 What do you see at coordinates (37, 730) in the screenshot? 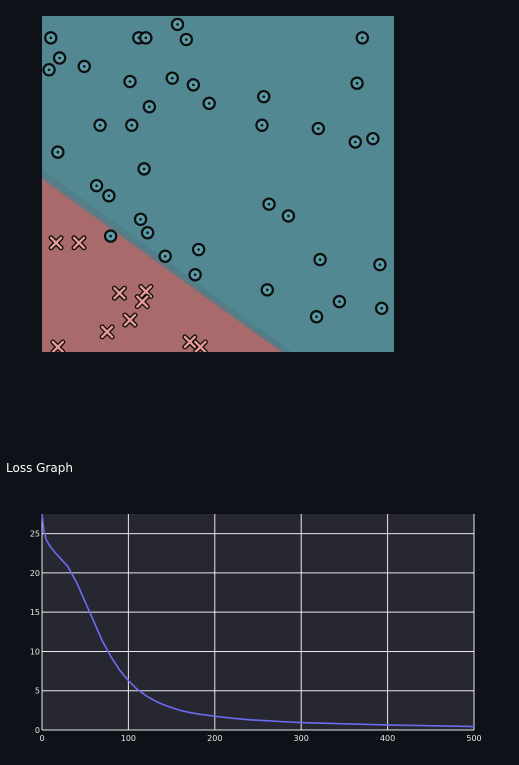
I see `y-tick-label: 0` at bounding box center [37, 730].